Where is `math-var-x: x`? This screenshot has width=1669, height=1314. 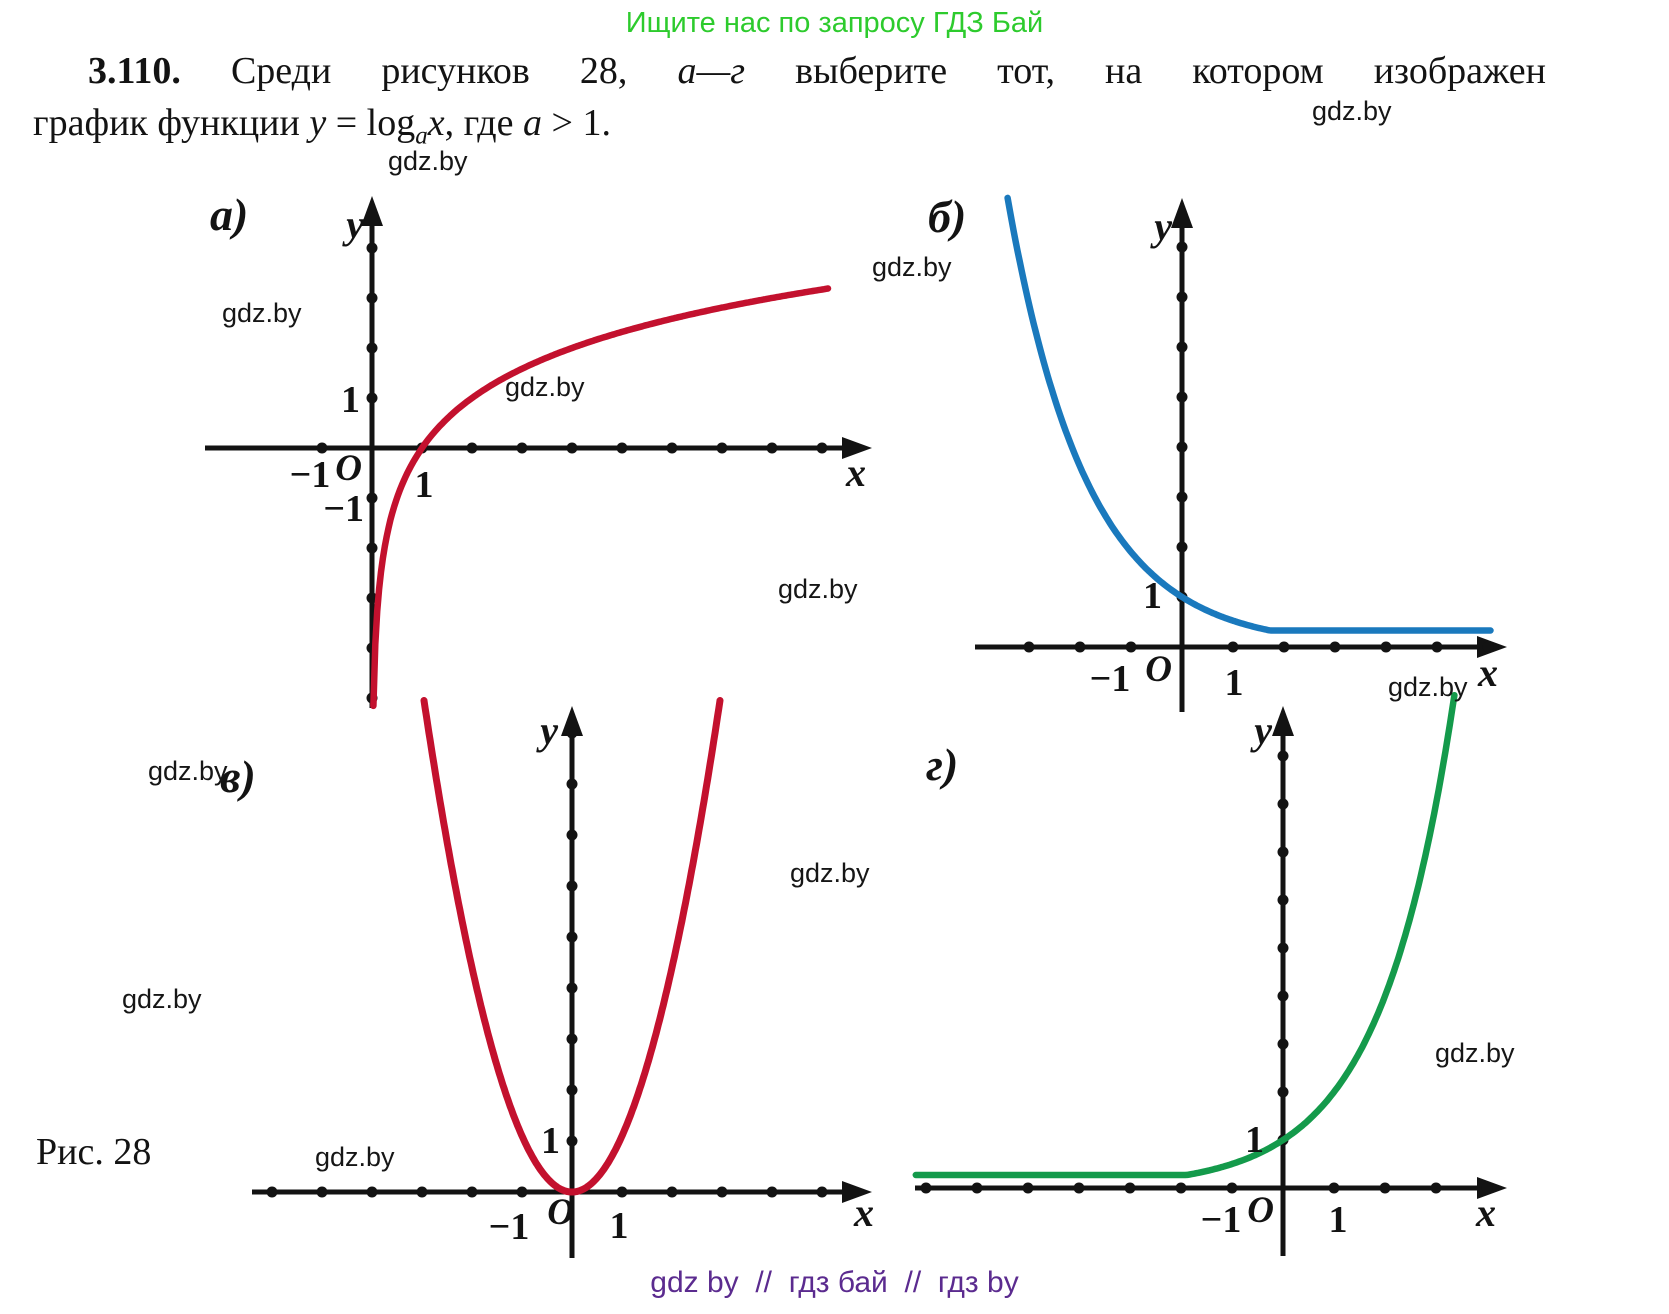
math-var-x: x is located at coordinates (436, 123).